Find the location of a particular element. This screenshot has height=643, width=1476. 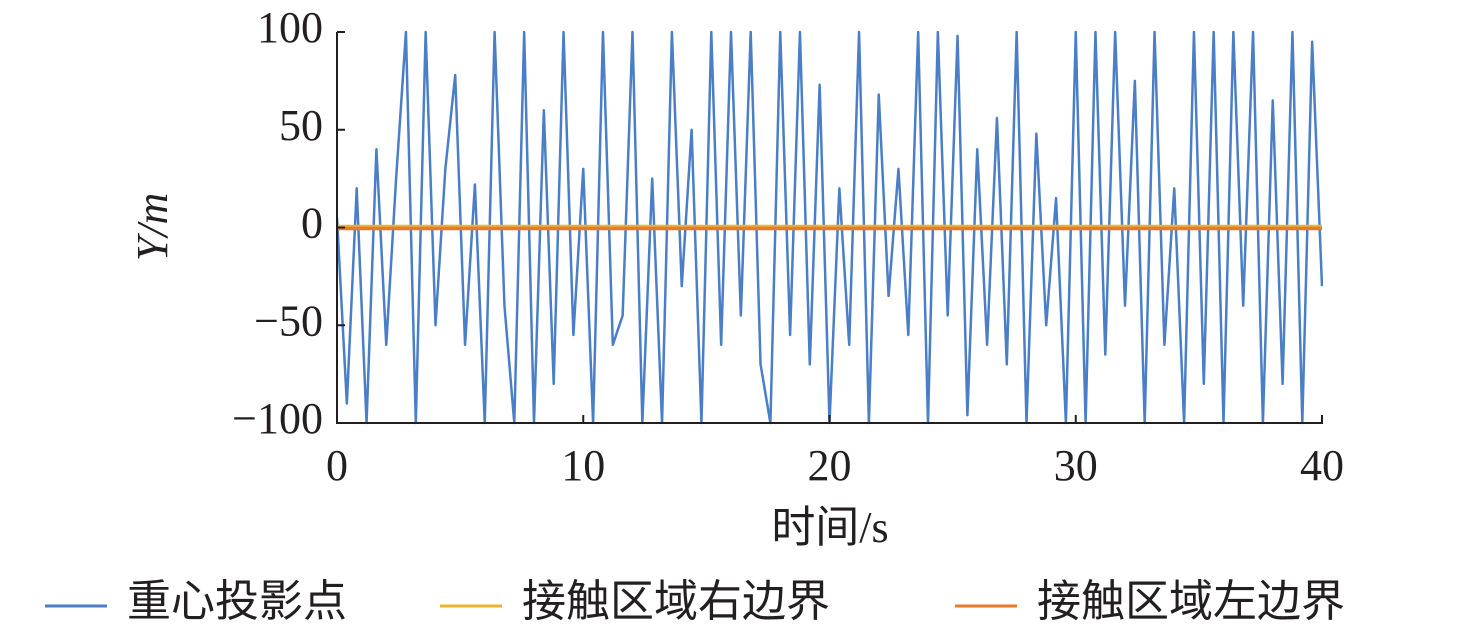

legend-label: 接触区域右边界 is located at coordinates (676, 601).